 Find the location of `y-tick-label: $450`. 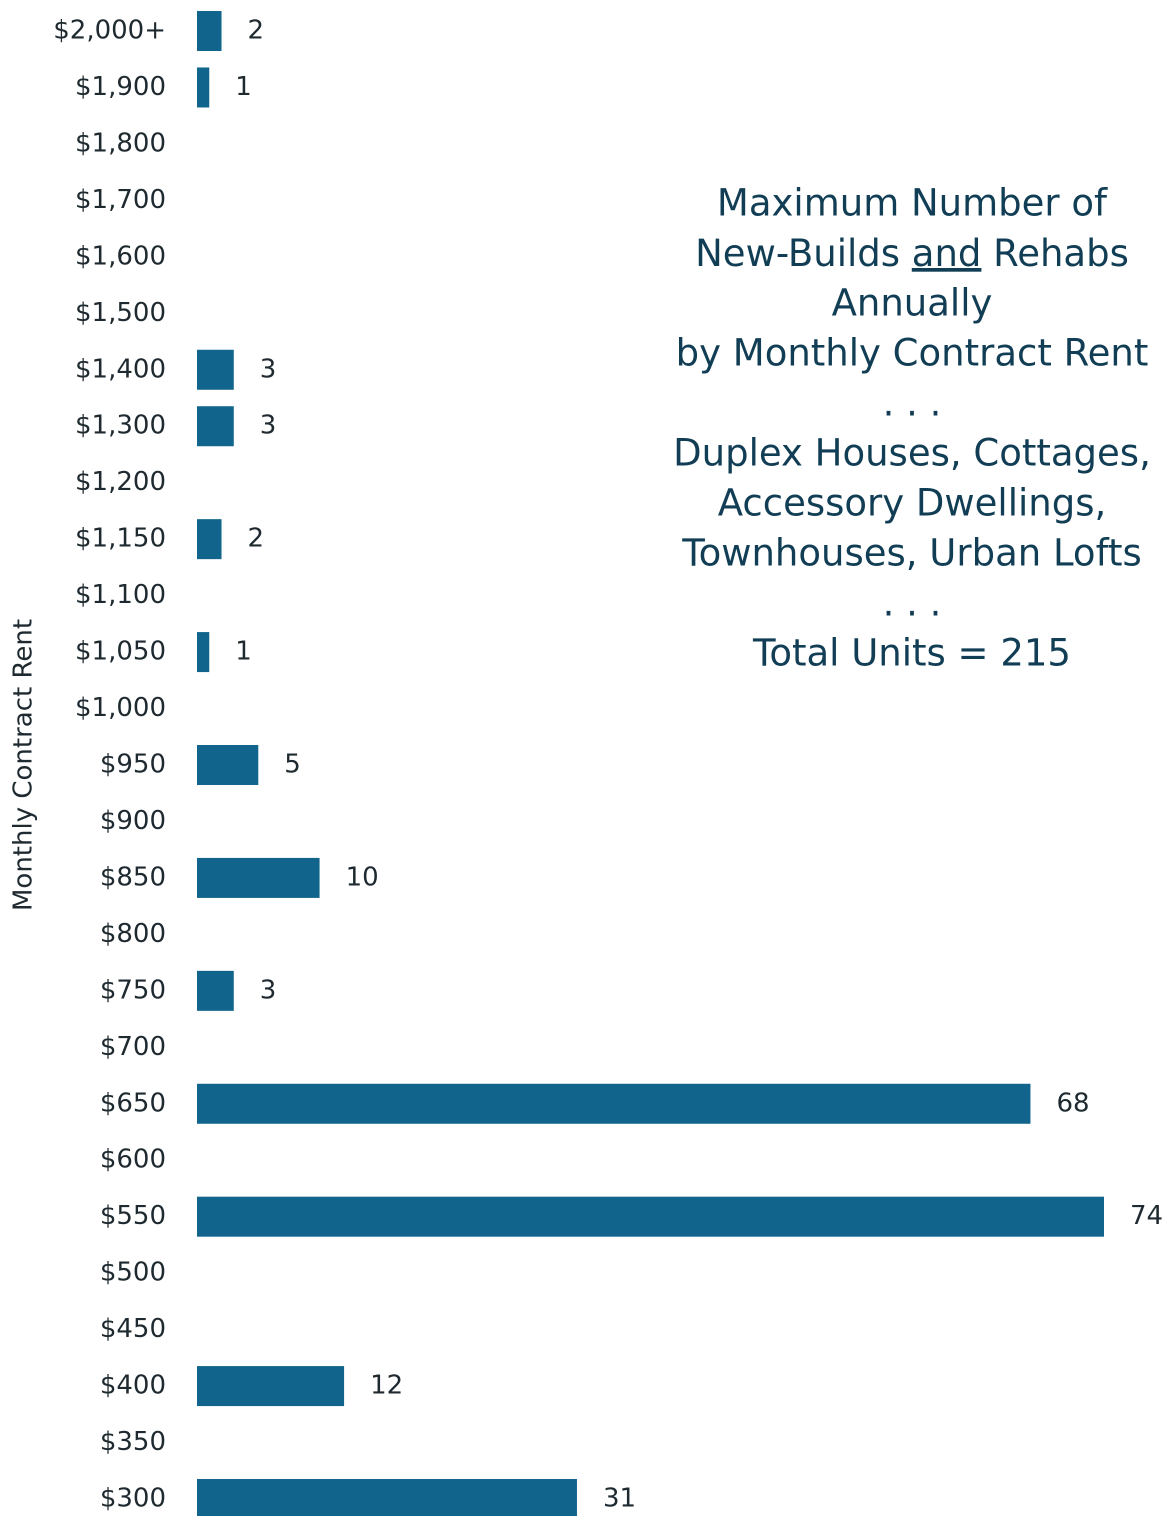

y-tick-label: $450 is located at coordinates (133, 1329).